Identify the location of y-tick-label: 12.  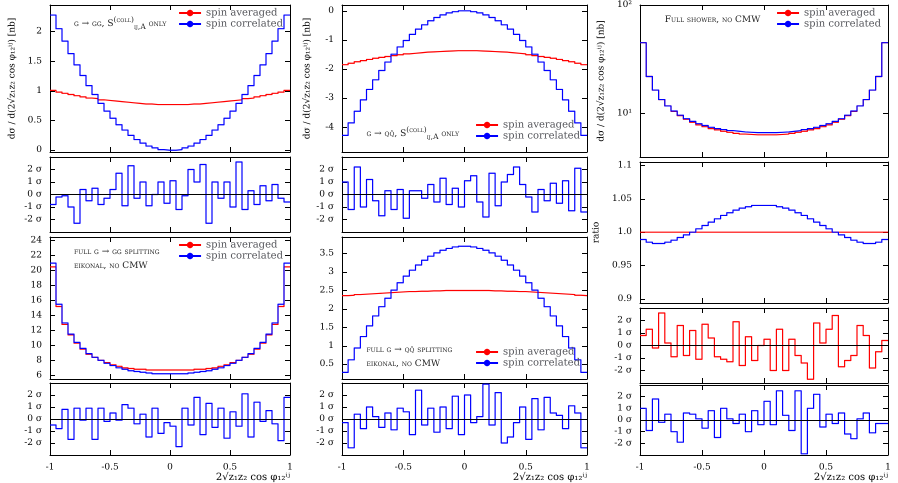
(36, 330).